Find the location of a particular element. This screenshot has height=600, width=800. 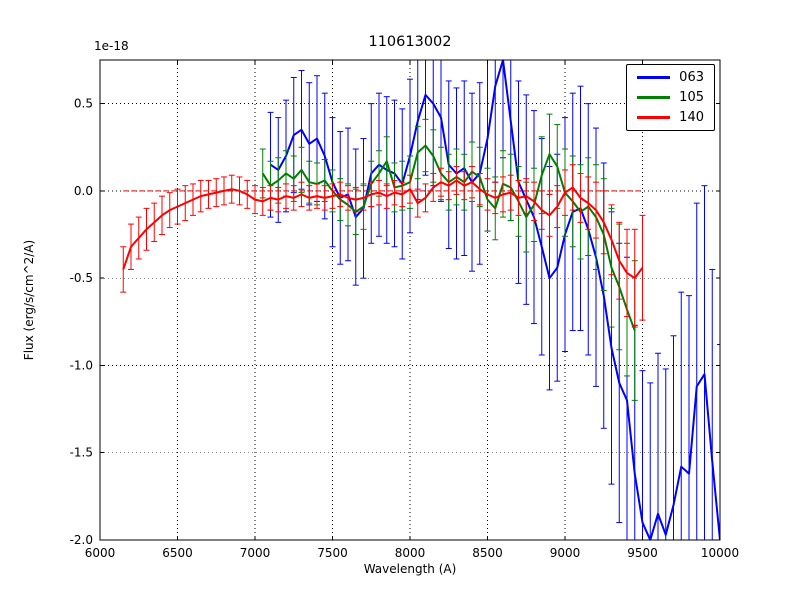

legend-entry-140: 140 is located at coordinates (670, 117).